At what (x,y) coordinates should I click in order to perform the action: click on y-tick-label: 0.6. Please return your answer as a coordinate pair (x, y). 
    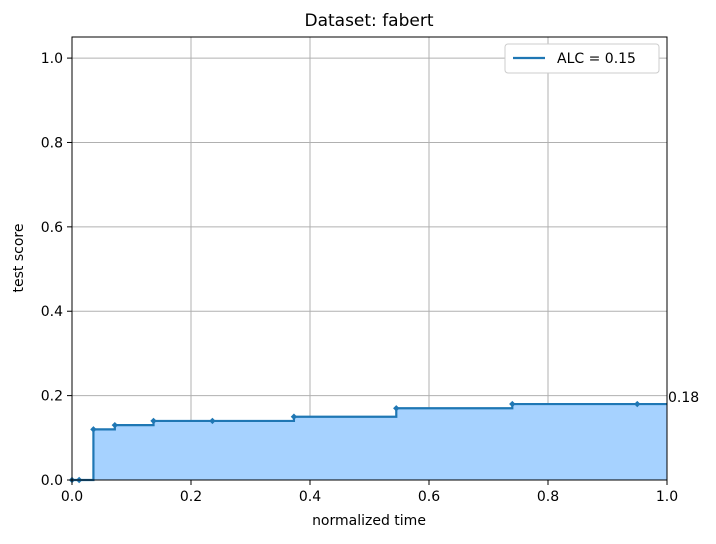
    Looking at the image, I should click on (52, 228).